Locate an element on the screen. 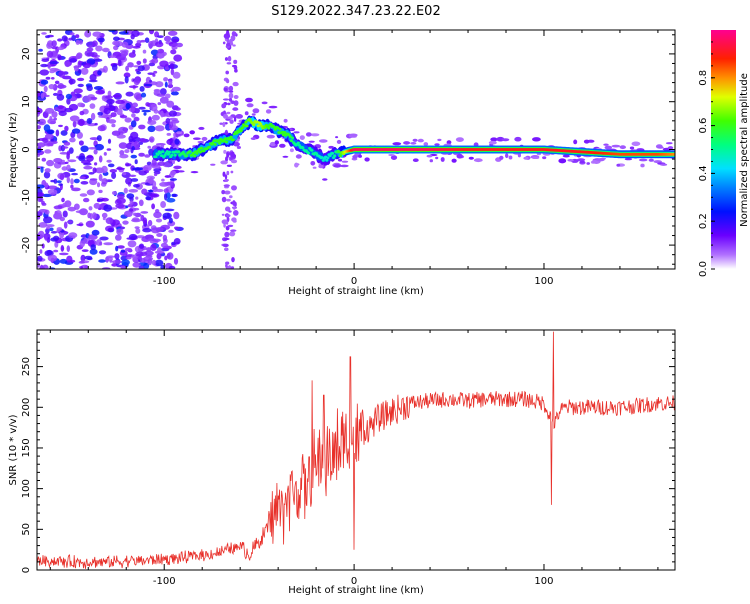 The width and height of the screenshot is (750, 604). y-tick-label: 100 is located at coordinates (26, 488).